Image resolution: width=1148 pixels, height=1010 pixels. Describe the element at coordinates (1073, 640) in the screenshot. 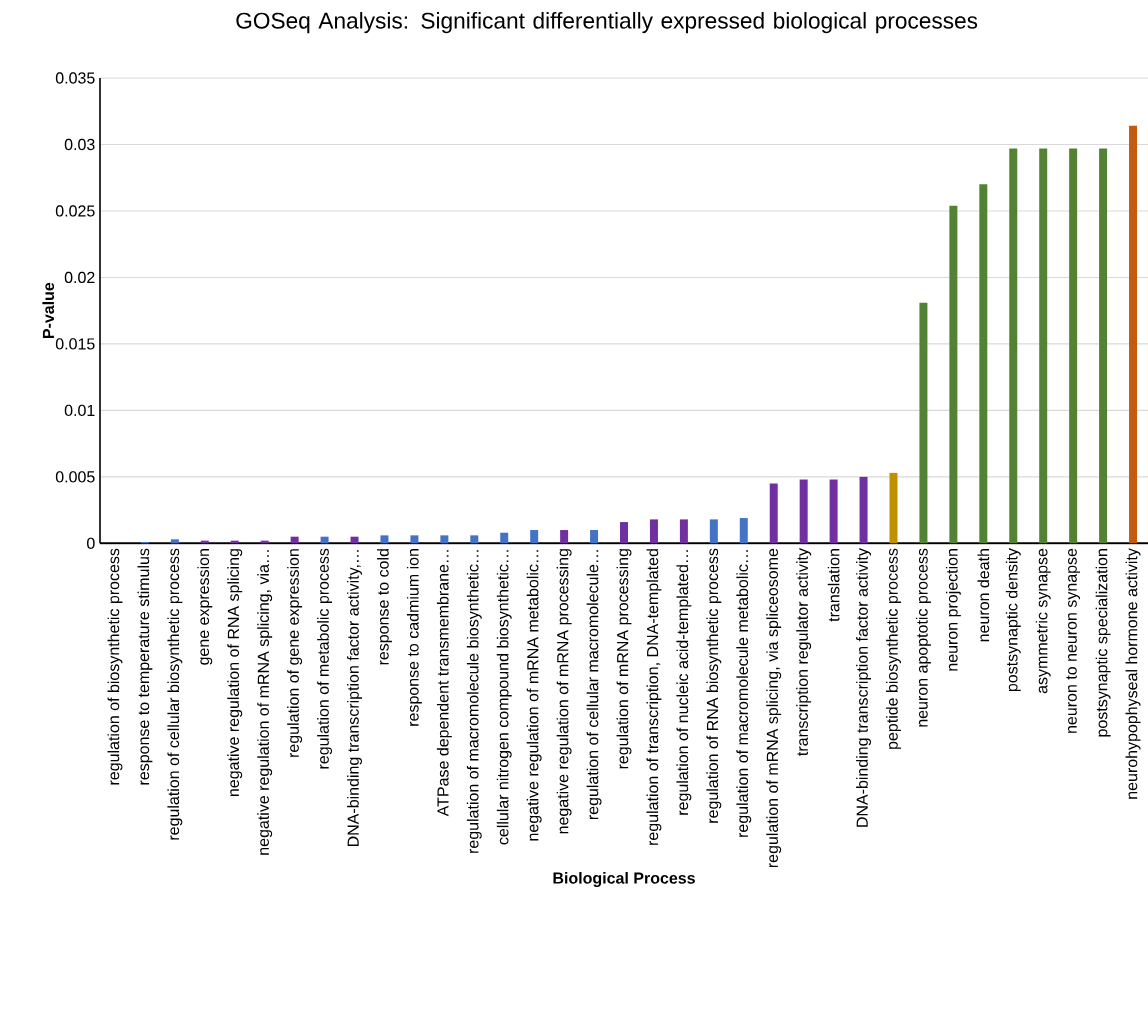

I see `x-tick-label: neuron to neuron synapse` at that location.